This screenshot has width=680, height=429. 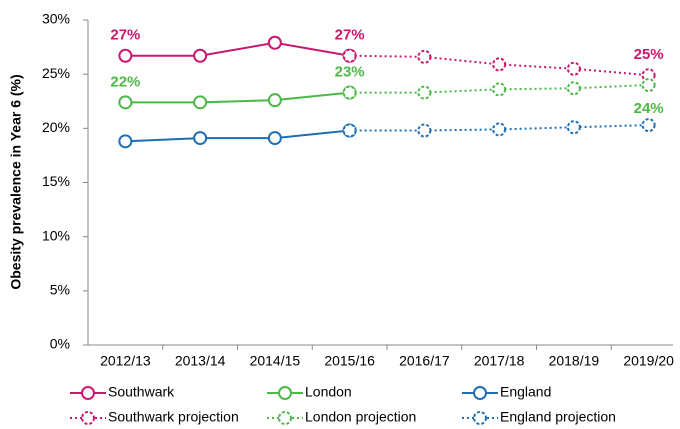 I want to click on data-label: 25%, so click(x=649, y=54).